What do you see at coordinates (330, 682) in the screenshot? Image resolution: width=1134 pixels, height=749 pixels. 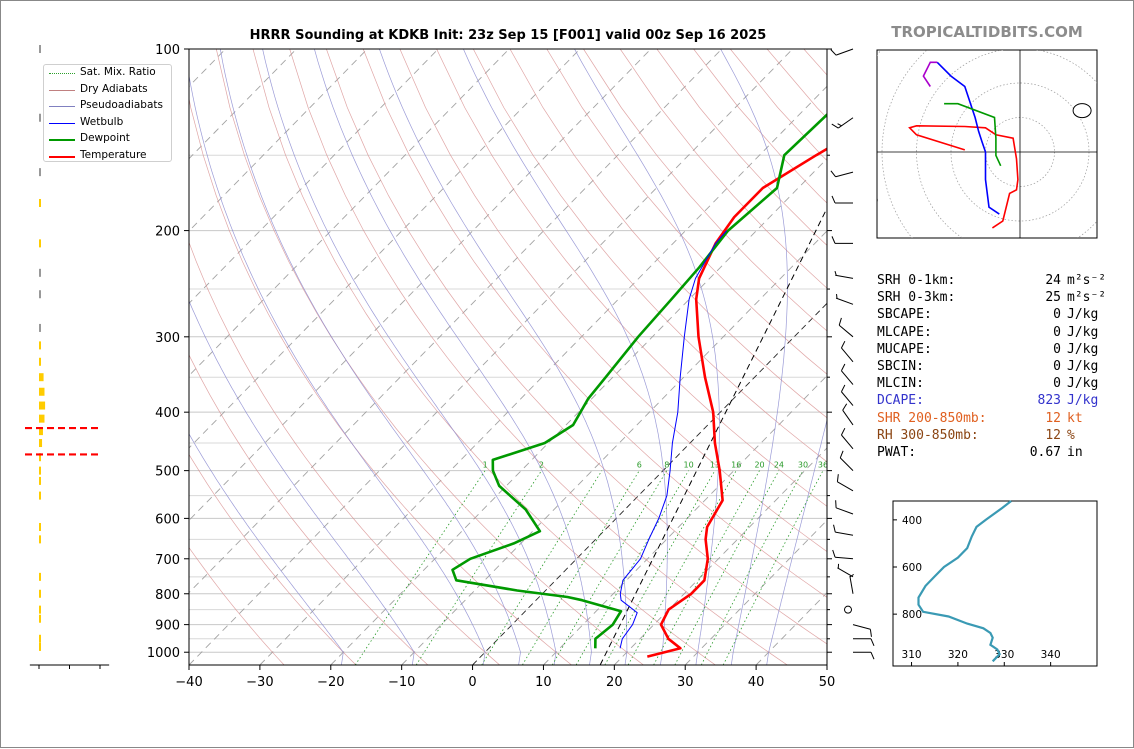 I see `x-tick-label: −20` at bounding box center [330, 682].